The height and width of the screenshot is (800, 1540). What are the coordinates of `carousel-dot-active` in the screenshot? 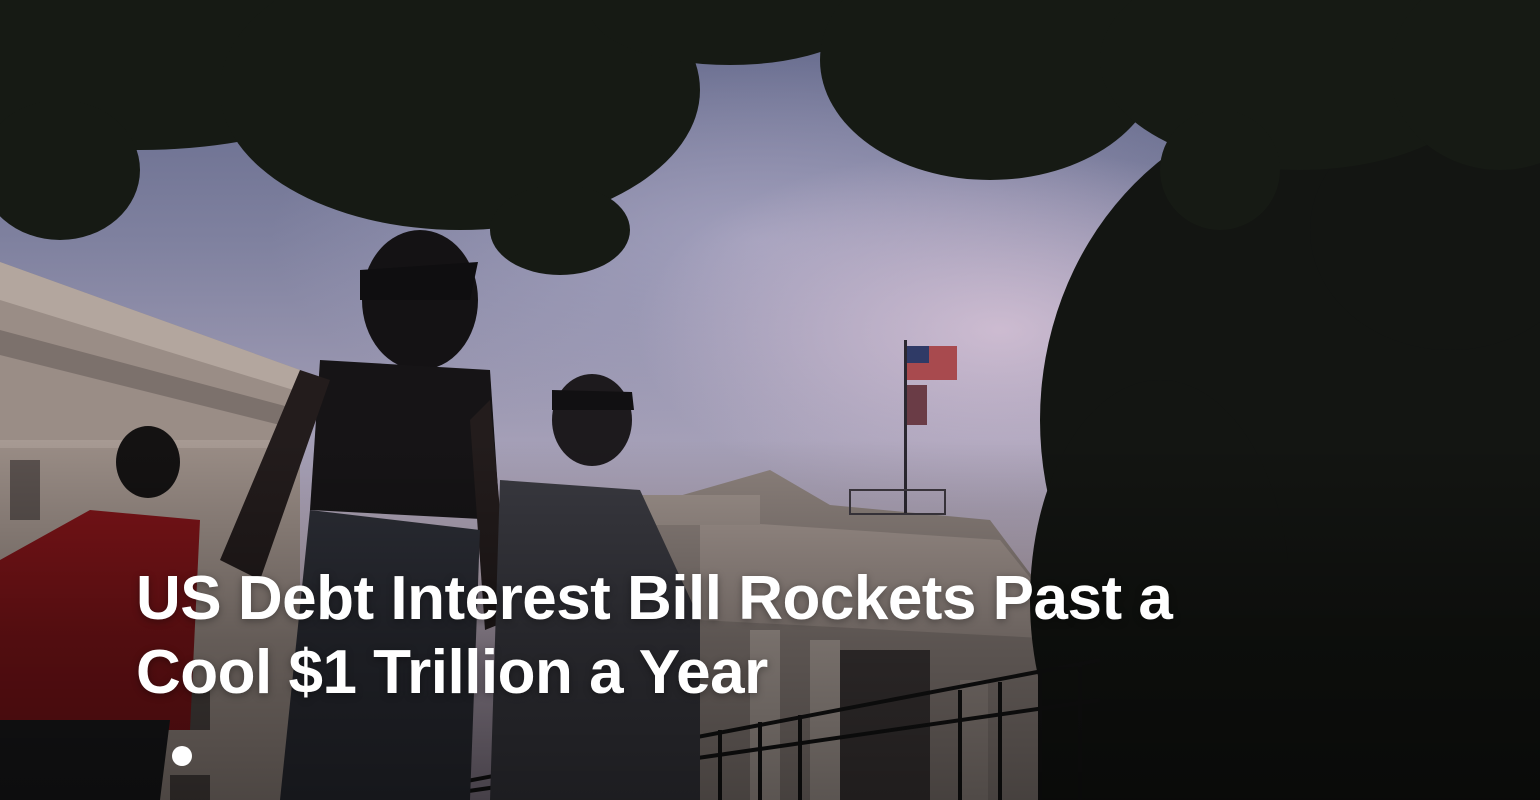 It's located at (182, 756).